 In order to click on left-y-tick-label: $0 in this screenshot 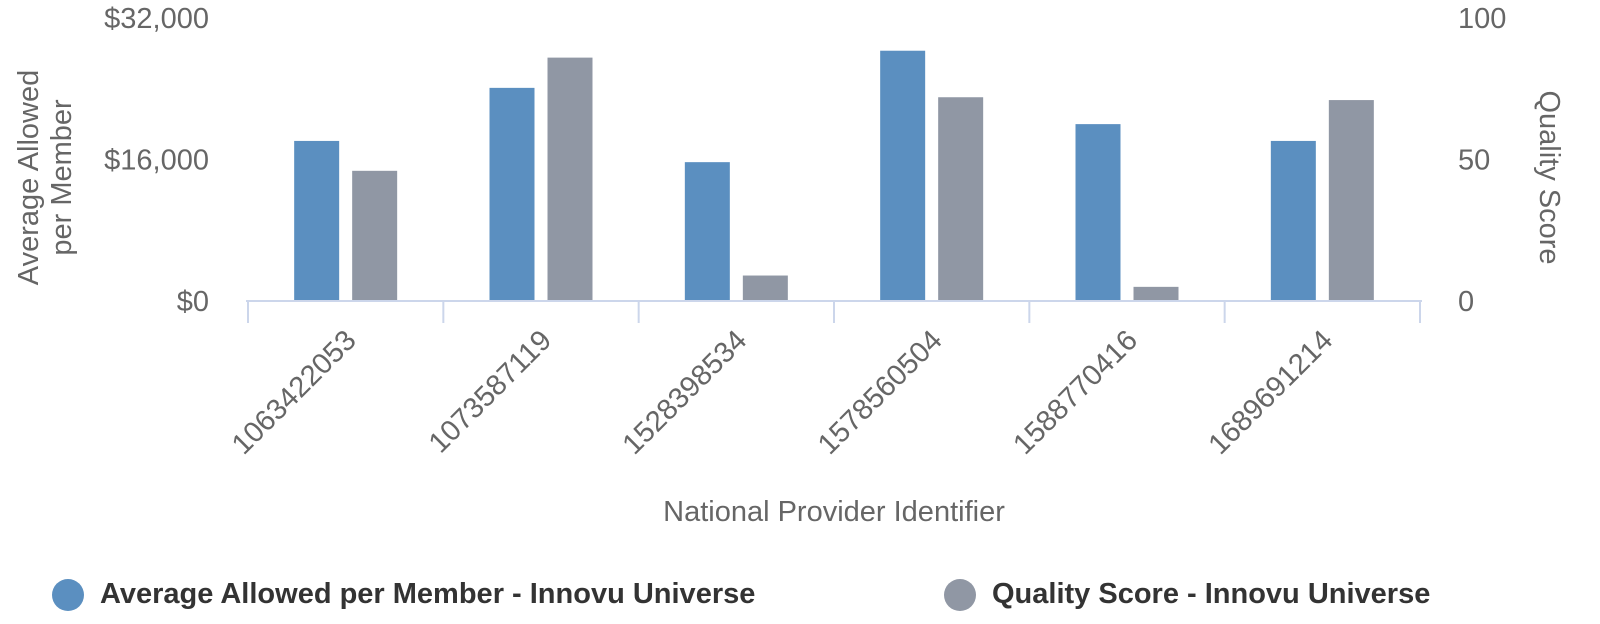, I will do `click(193, 302)`.